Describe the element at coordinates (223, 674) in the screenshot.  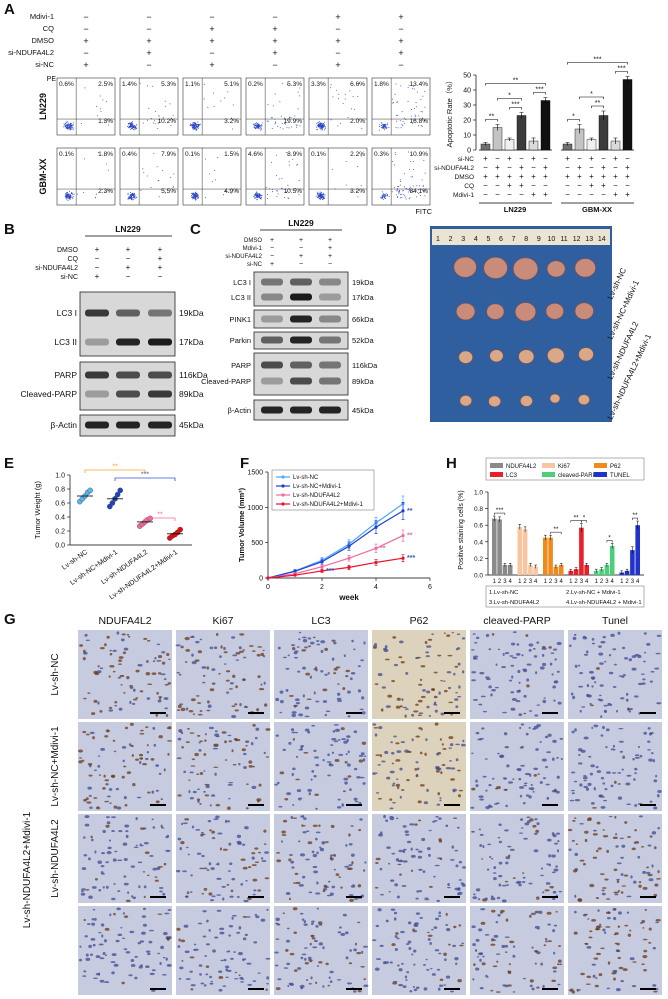
I see `ihc-image` at that location.